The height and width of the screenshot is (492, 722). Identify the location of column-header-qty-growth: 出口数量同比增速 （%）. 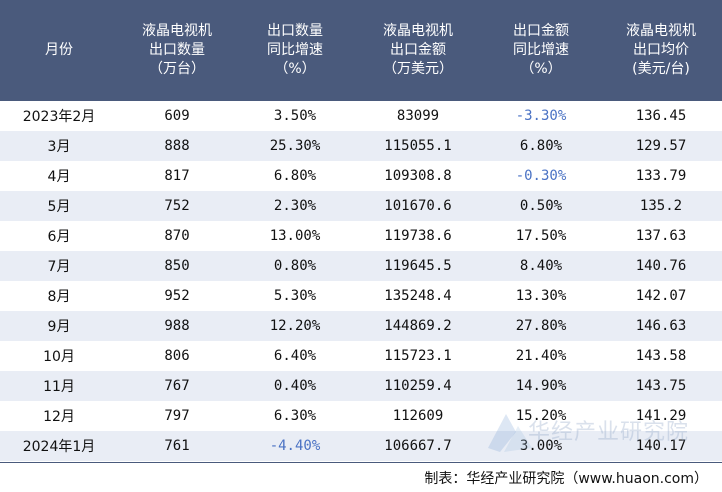
(295, 50).